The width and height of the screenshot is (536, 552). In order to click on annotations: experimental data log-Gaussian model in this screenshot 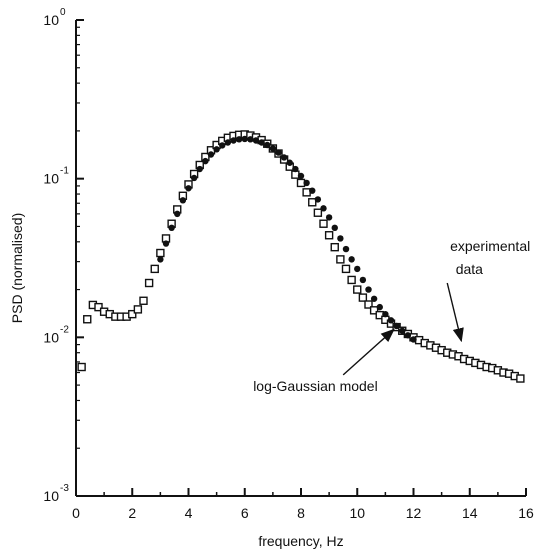, I will do `click(391, 316)`.